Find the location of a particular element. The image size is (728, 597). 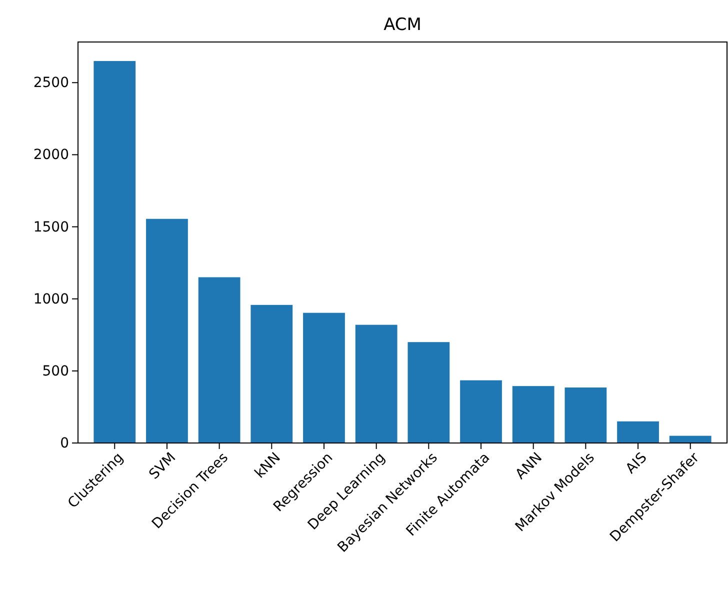

chart-title: ACM is located at coordinates (403, 25).